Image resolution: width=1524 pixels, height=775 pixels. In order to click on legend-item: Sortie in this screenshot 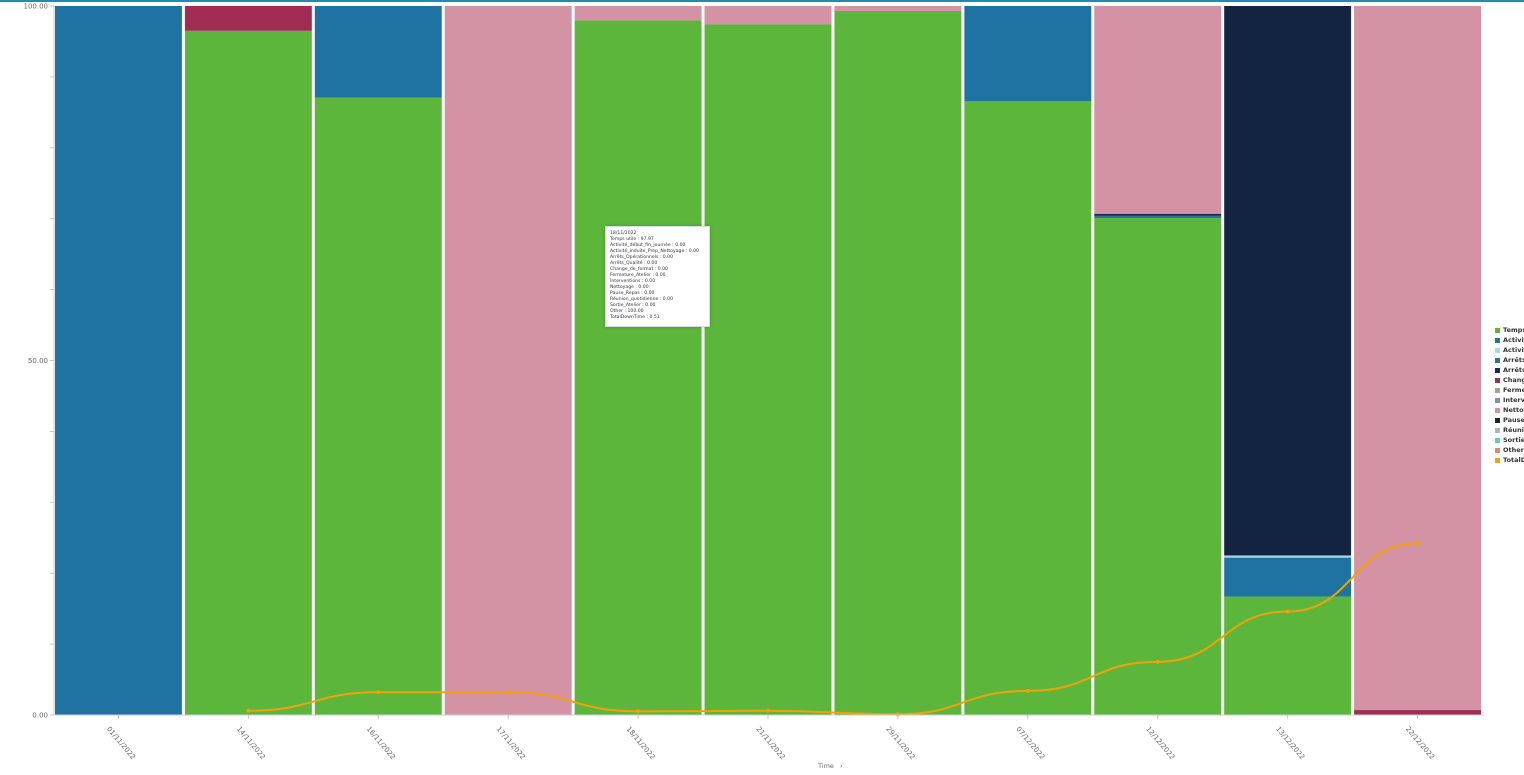, I will do `click(1509, 440)`.